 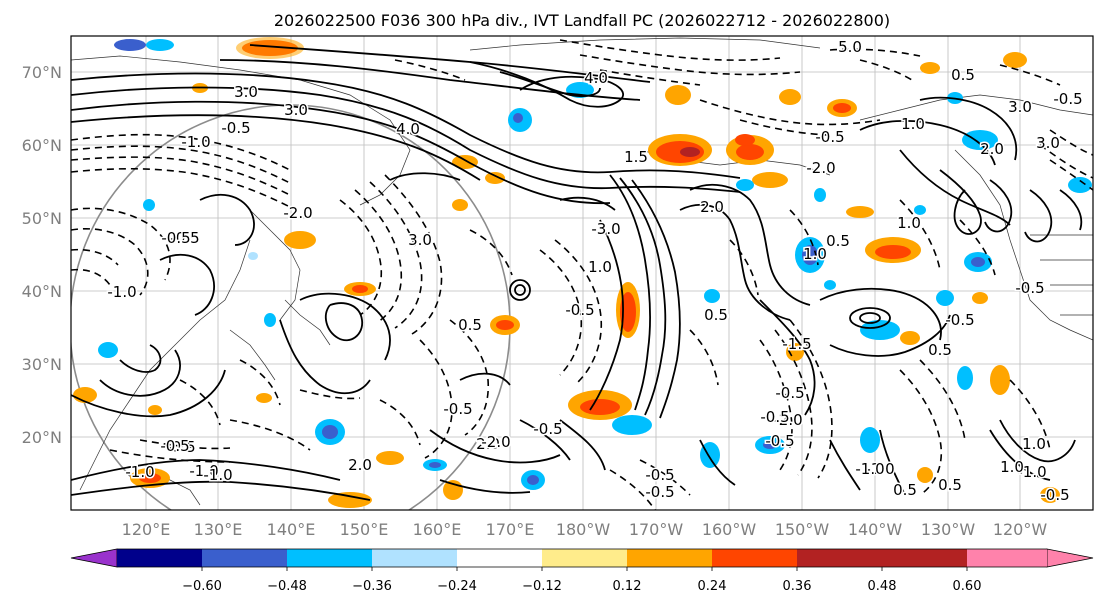 I want to click on lat-label: 40°N, so click(x=42, y=291).